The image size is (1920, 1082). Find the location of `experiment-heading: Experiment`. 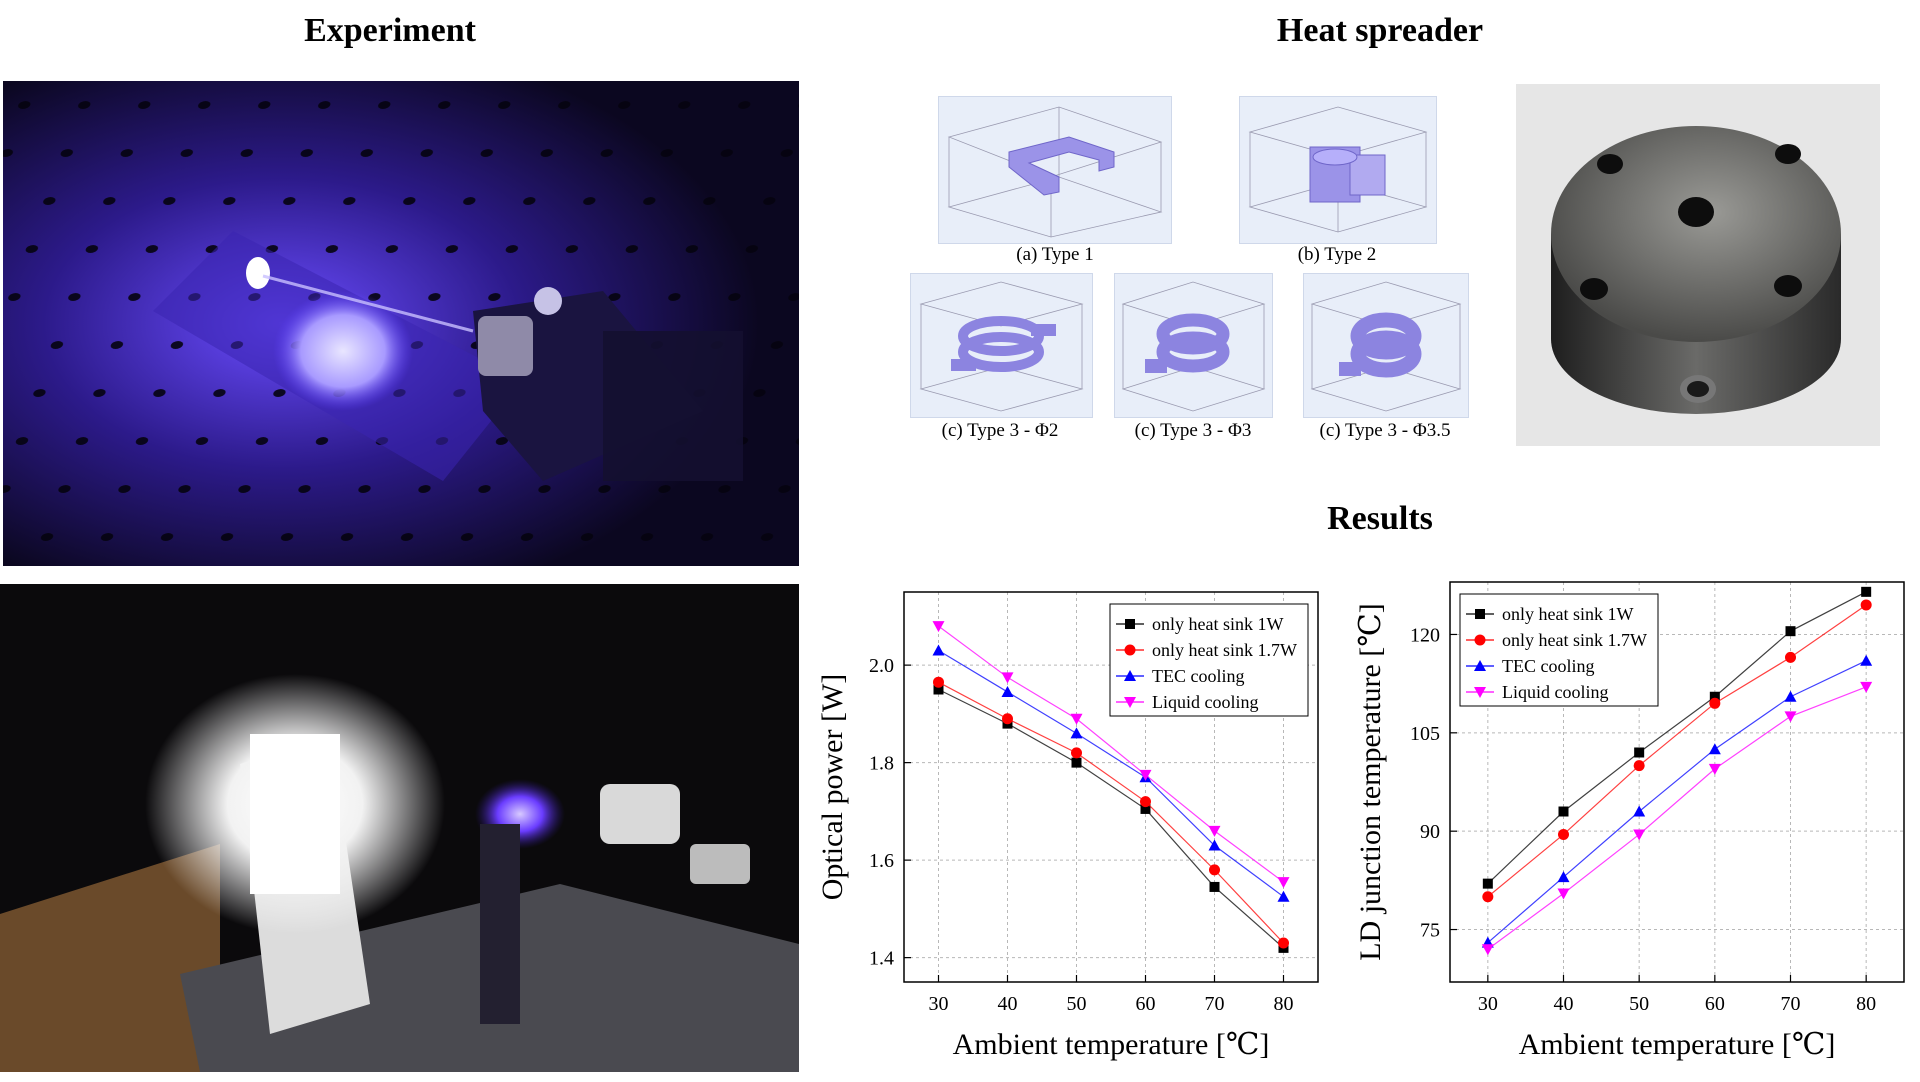

experiment-heading: Experiment is located at coordinates (390, 30).